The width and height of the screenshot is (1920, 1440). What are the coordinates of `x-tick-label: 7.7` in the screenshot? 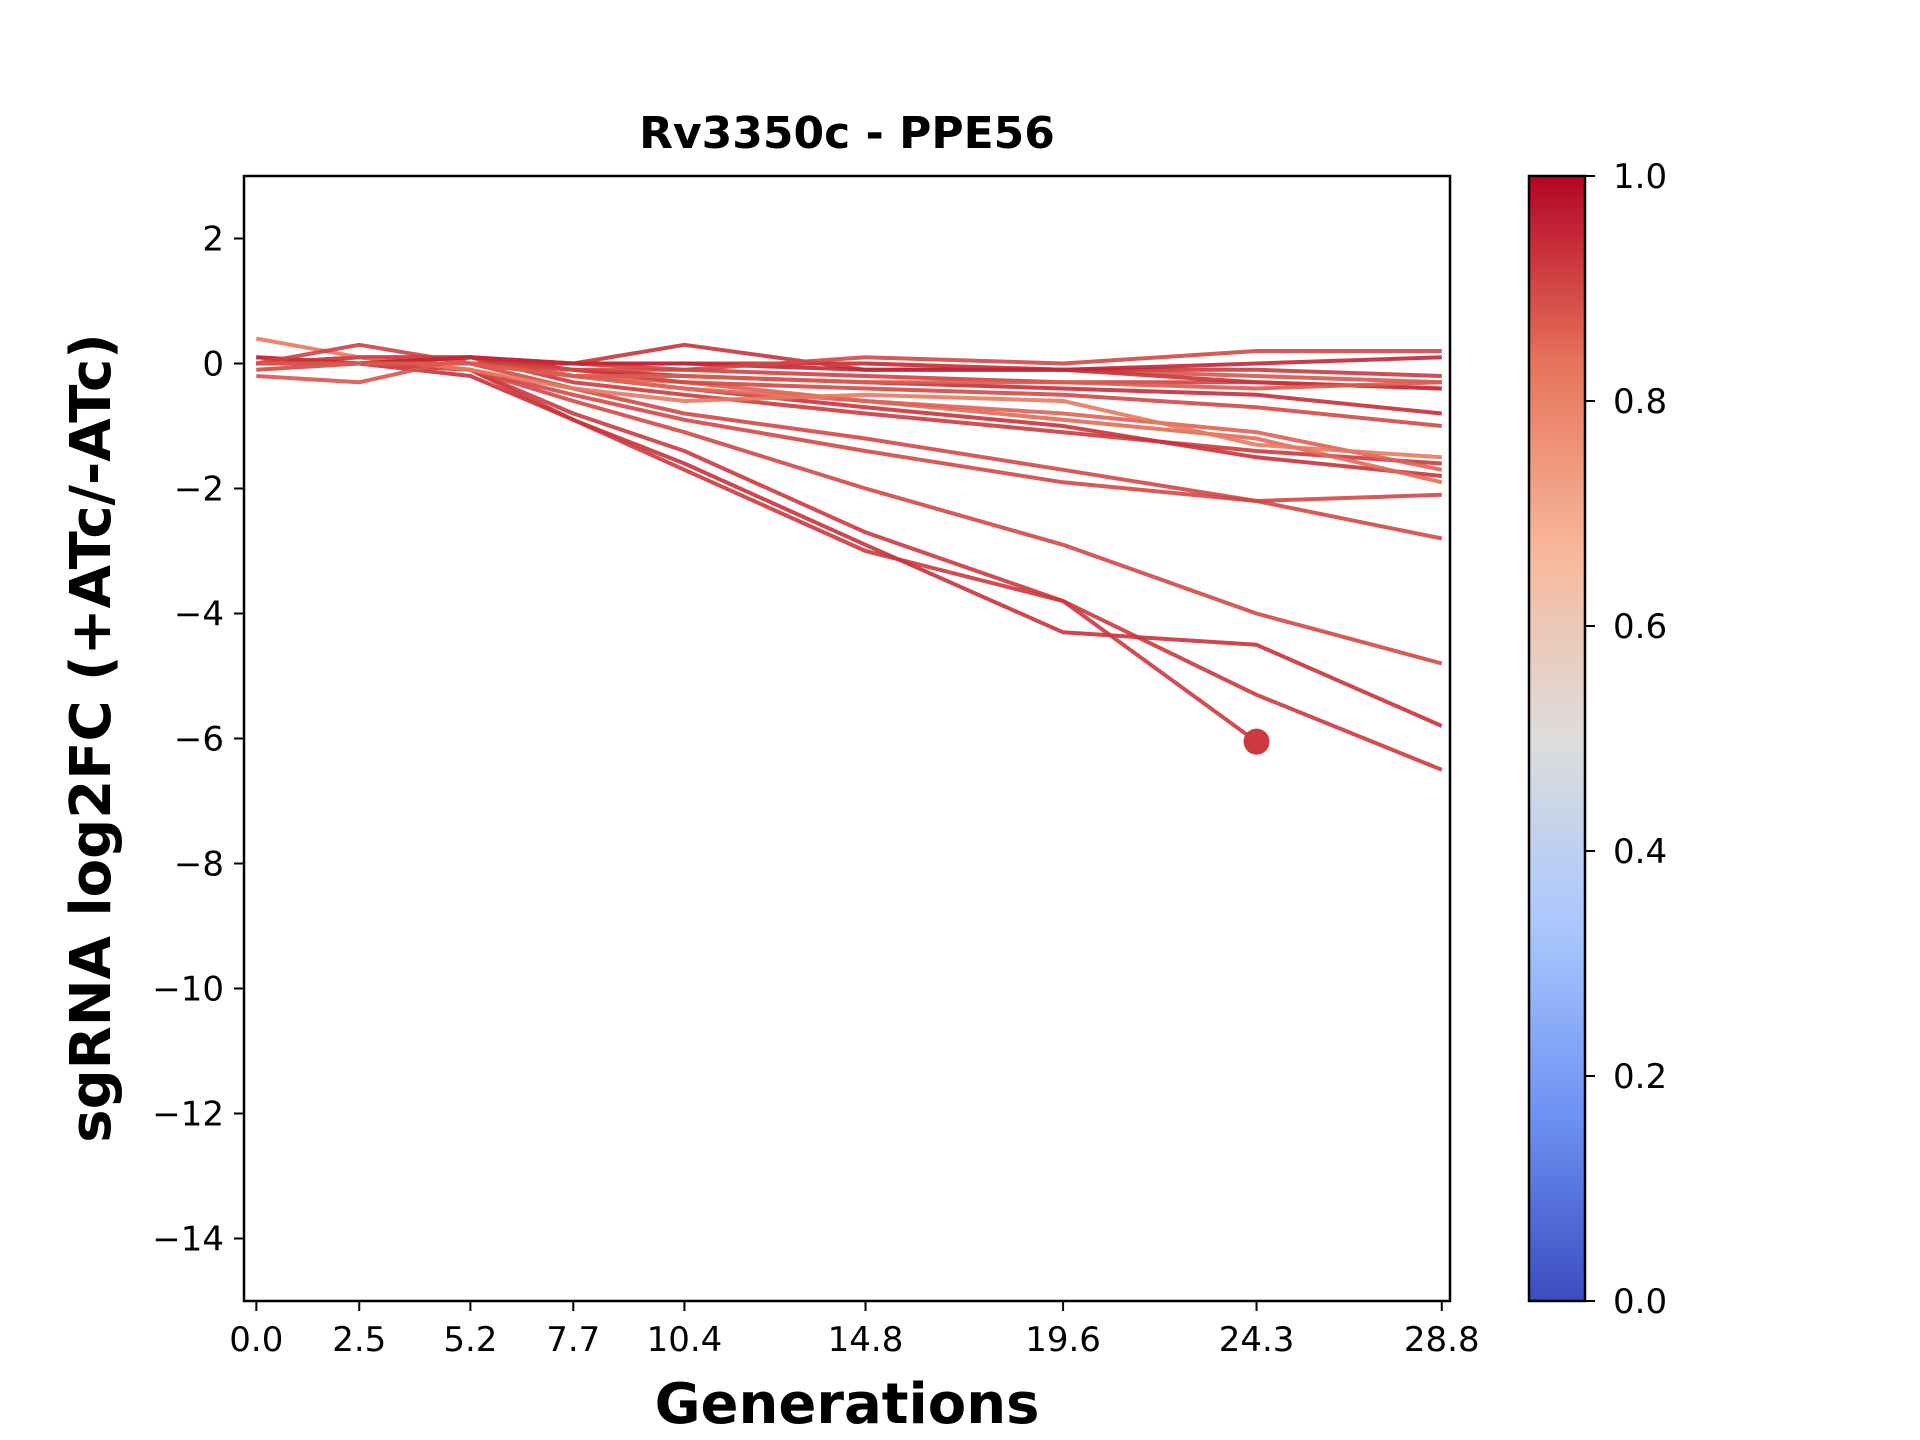 It's located at (573, 1340).